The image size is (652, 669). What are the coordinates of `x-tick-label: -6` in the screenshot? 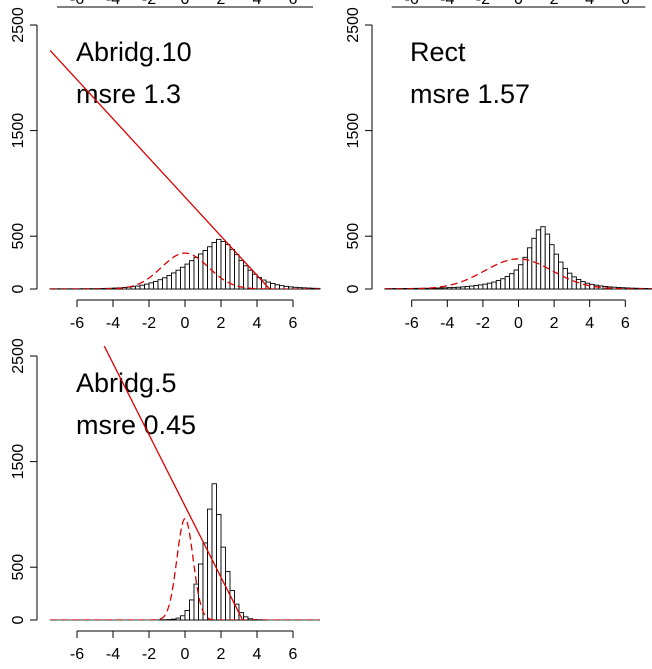 It's located at (77, 323).